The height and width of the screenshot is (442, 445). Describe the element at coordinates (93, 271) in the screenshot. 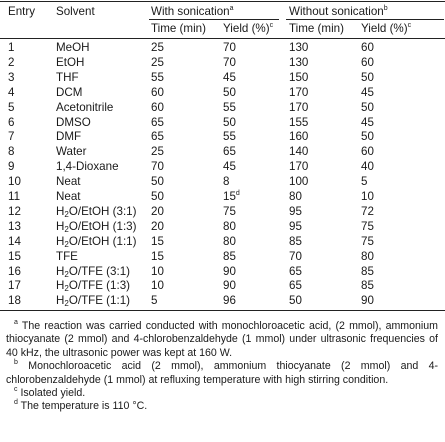

I see `cell-solvent: H2O/TFE (3:1)` at that location.